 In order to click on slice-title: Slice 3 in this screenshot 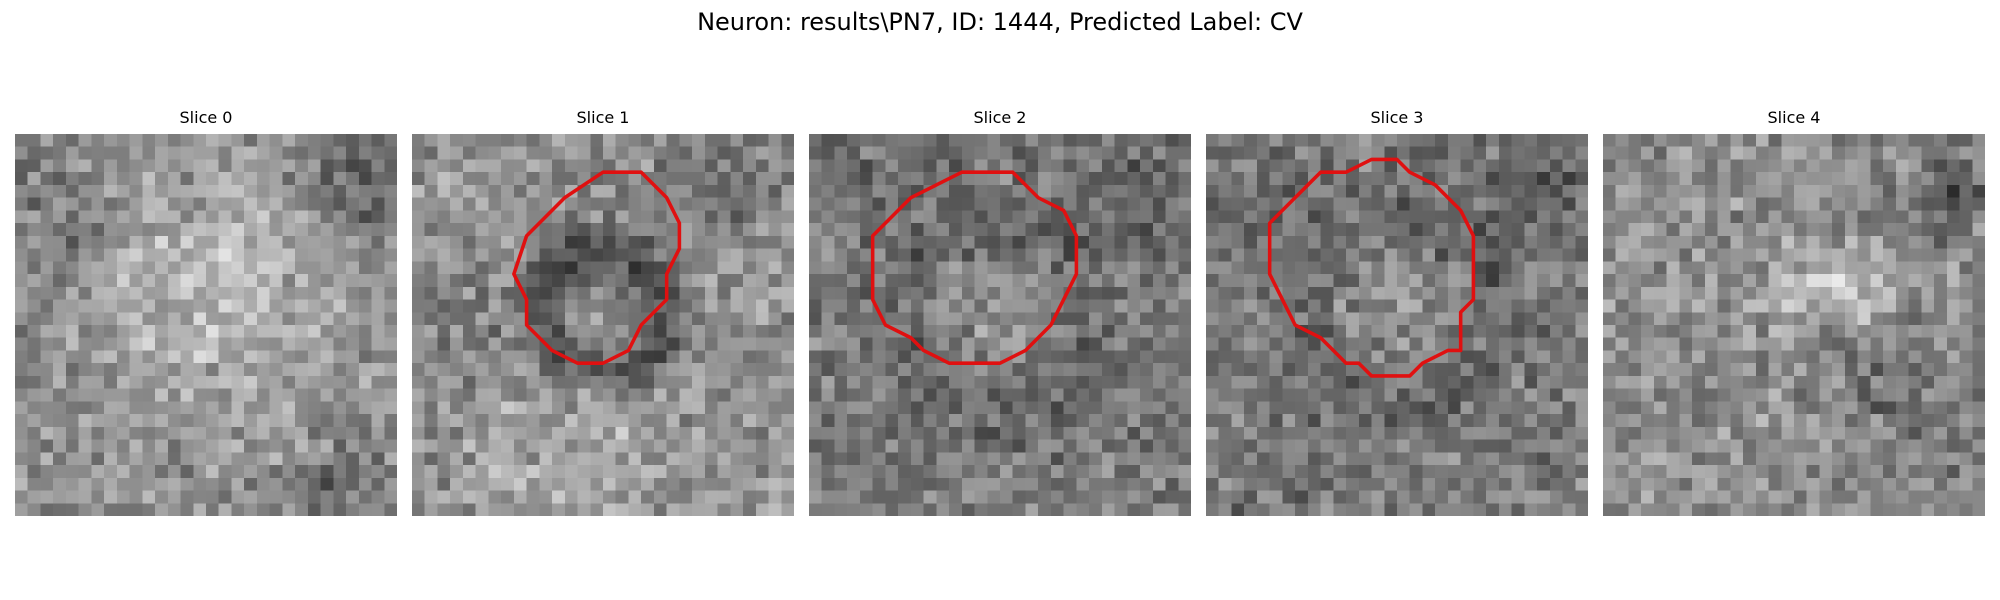, I will do `click(1397, 117)`.